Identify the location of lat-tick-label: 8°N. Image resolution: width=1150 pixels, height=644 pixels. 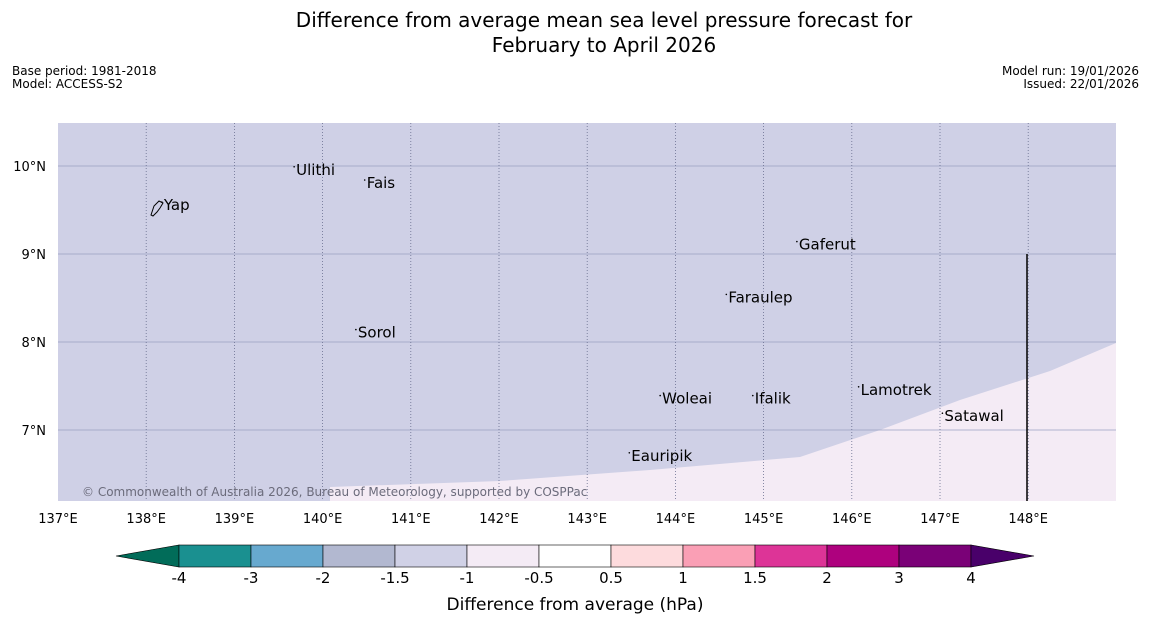
(34, 343).